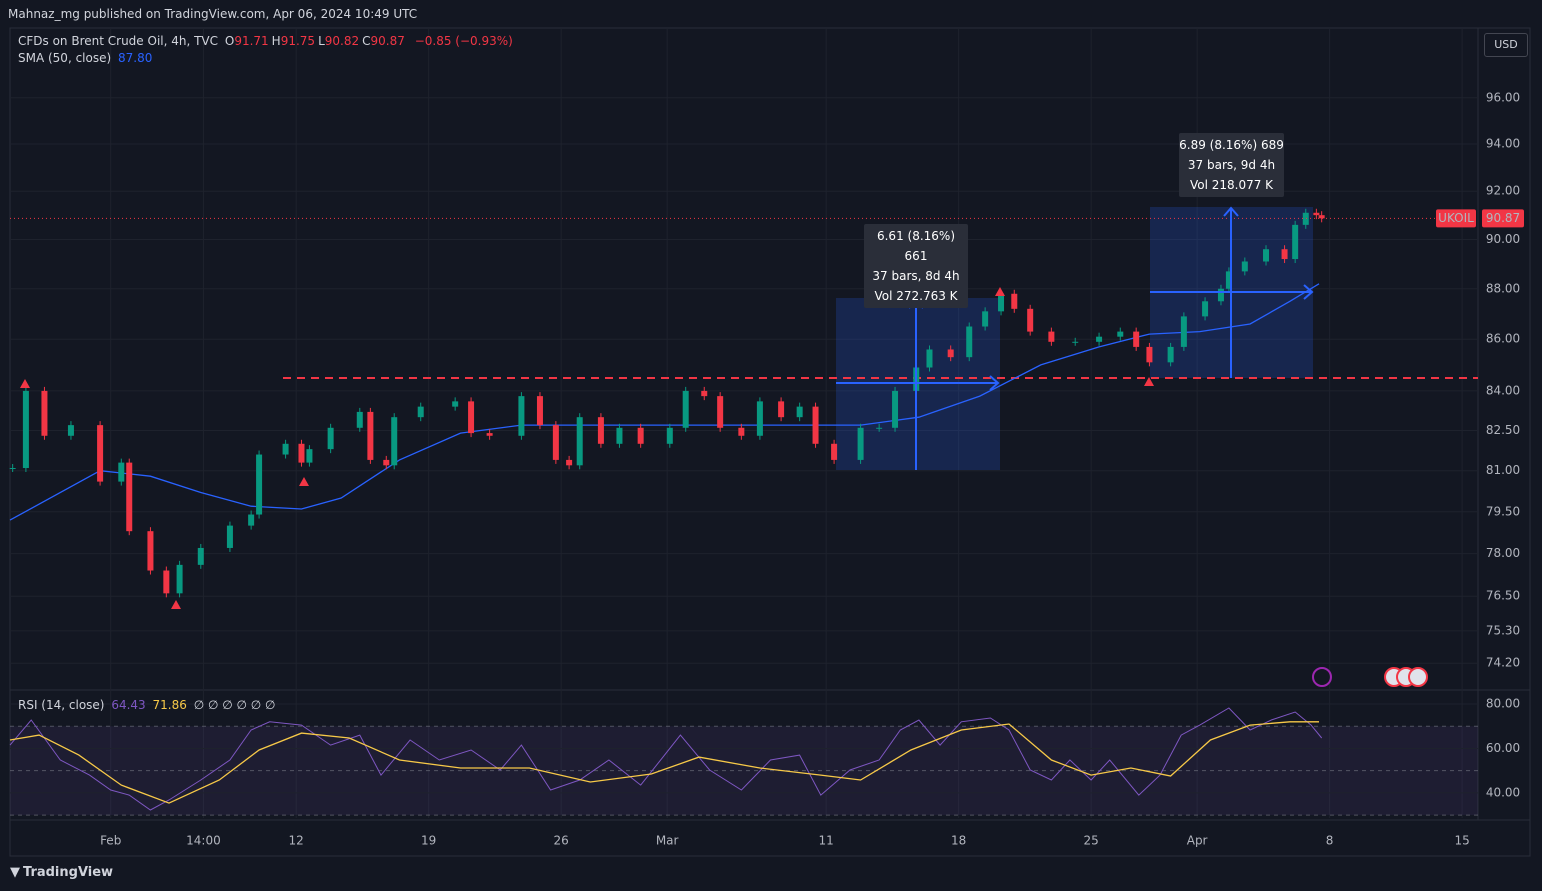 The height and width of the screenshot is (891, 1542). I want to click on rsi-title: RSI (14, close), so click(61, 705).